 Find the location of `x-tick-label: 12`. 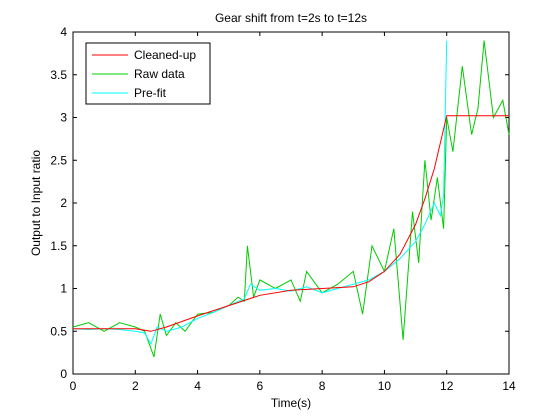

x-tick-label: 12 is located at coordinates (447, 386).